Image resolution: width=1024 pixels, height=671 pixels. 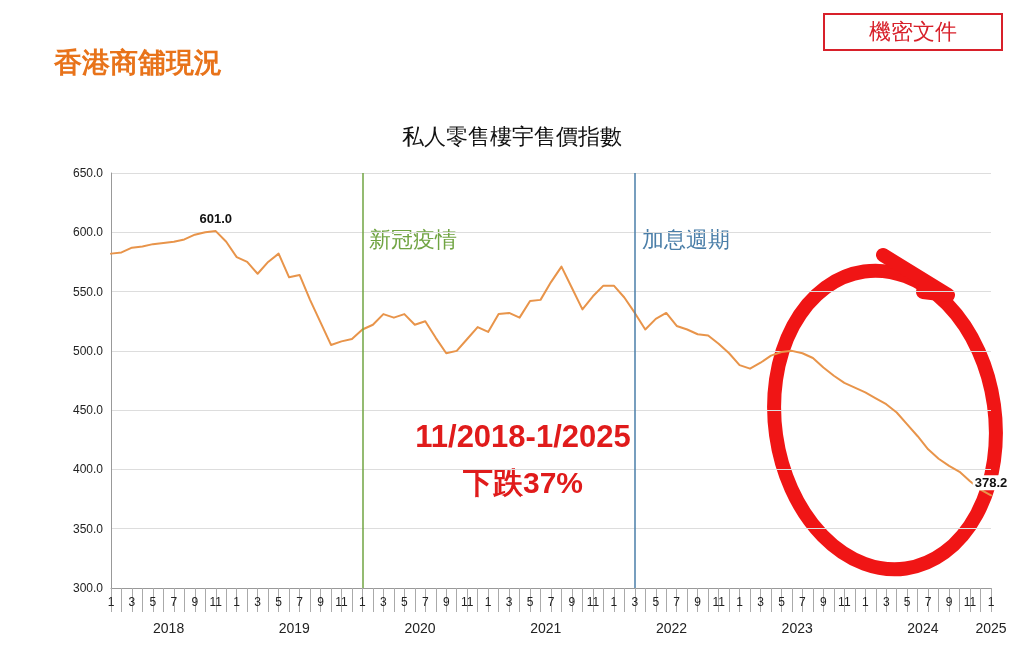 I want to click on y-tick-label: 600.0, so click(x=88, y=232).